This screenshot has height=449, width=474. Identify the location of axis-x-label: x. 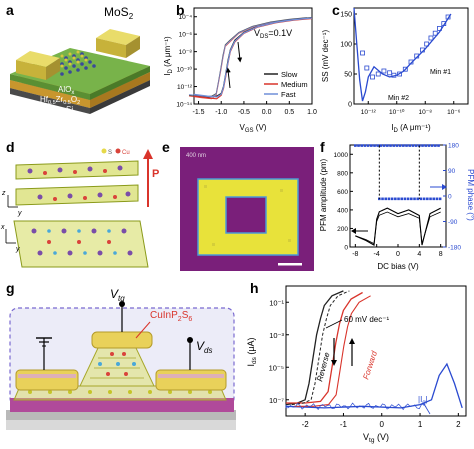
(2, 227).